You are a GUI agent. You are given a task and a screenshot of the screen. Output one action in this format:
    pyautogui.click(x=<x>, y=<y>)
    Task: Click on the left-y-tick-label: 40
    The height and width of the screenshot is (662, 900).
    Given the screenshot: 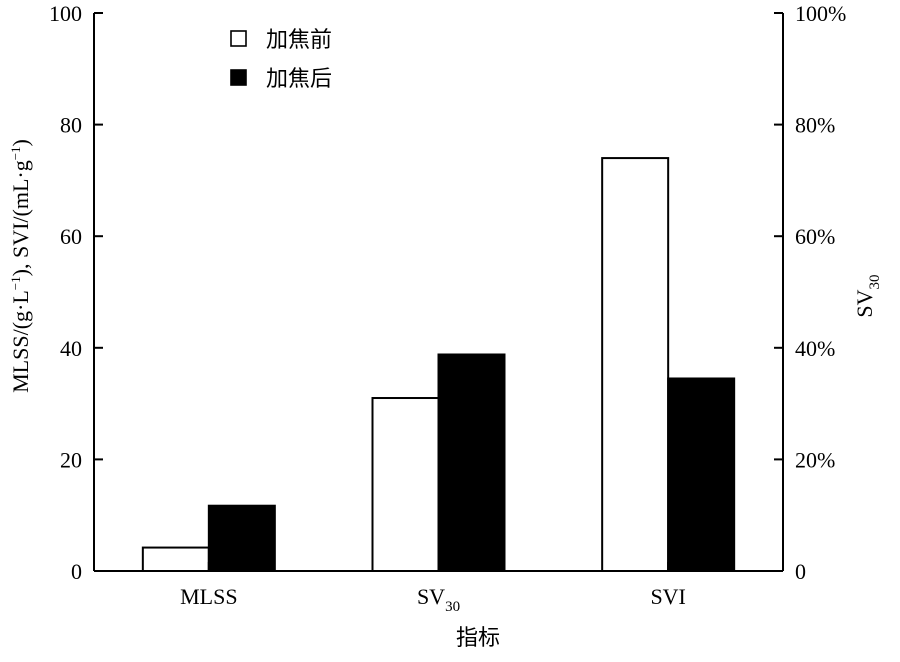 What is the action you would take?
    pyautogui.click(x=71, y=348)
    